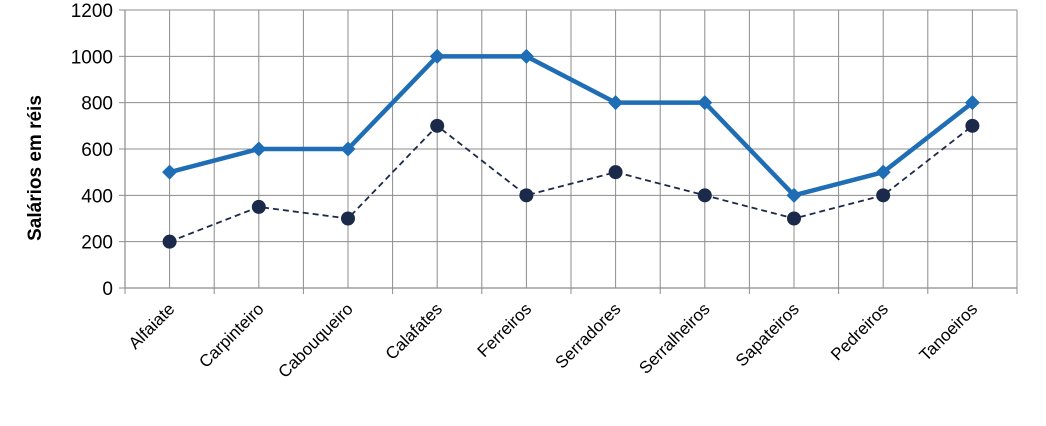 Image resolution: width=1046 pixels, height=426 pixels. What do you see at coordinates (505, 330) in the screenshot?
I see `x-tick-label: Ferreiros` at bounding box center [505, 330].